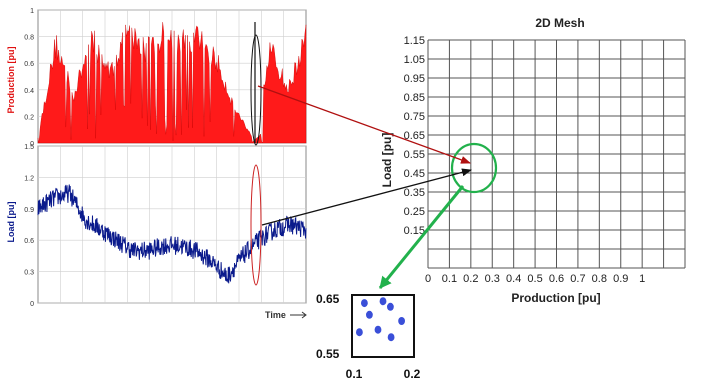 The height and width of the screenshot is (388, 723). What do you see at coordinates (275, 315) in the screenshot?
I see `time-axis-label: Time` at bounding box center [275, 315].